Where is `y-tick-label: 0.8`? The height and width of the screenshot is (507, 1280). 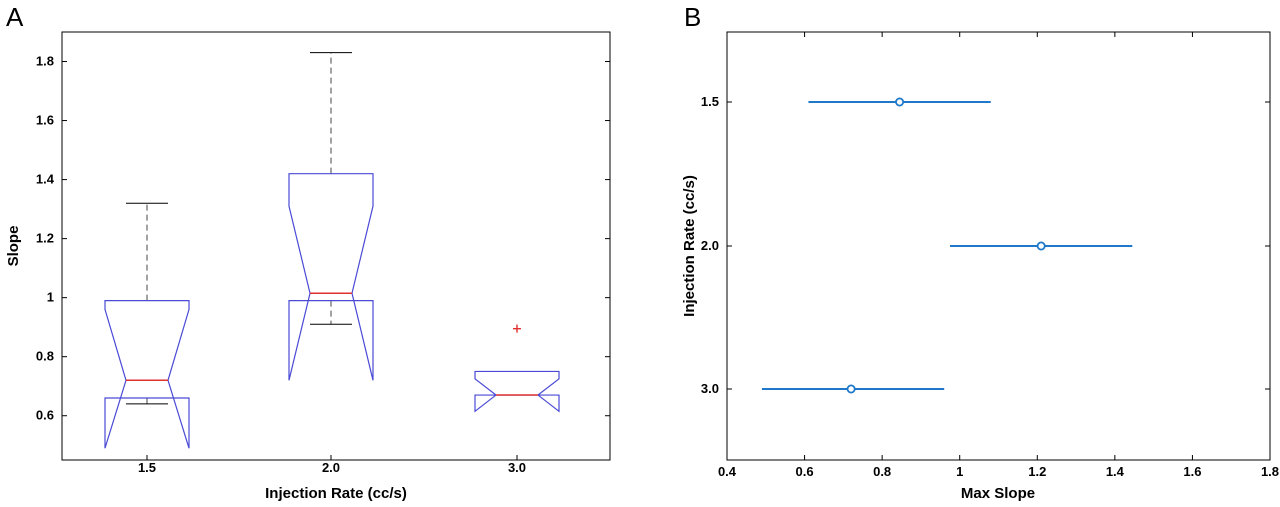
y-tick-label: 0.8 is located at coordinates (45, 356).